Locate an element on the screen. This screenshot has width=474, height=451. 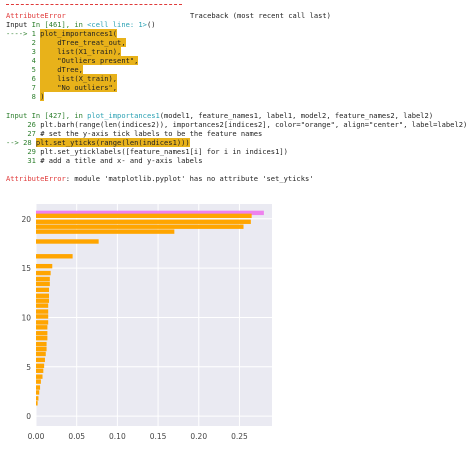
traceback-header: Traceback (most recent call last) is located at coordinates (260, 15).